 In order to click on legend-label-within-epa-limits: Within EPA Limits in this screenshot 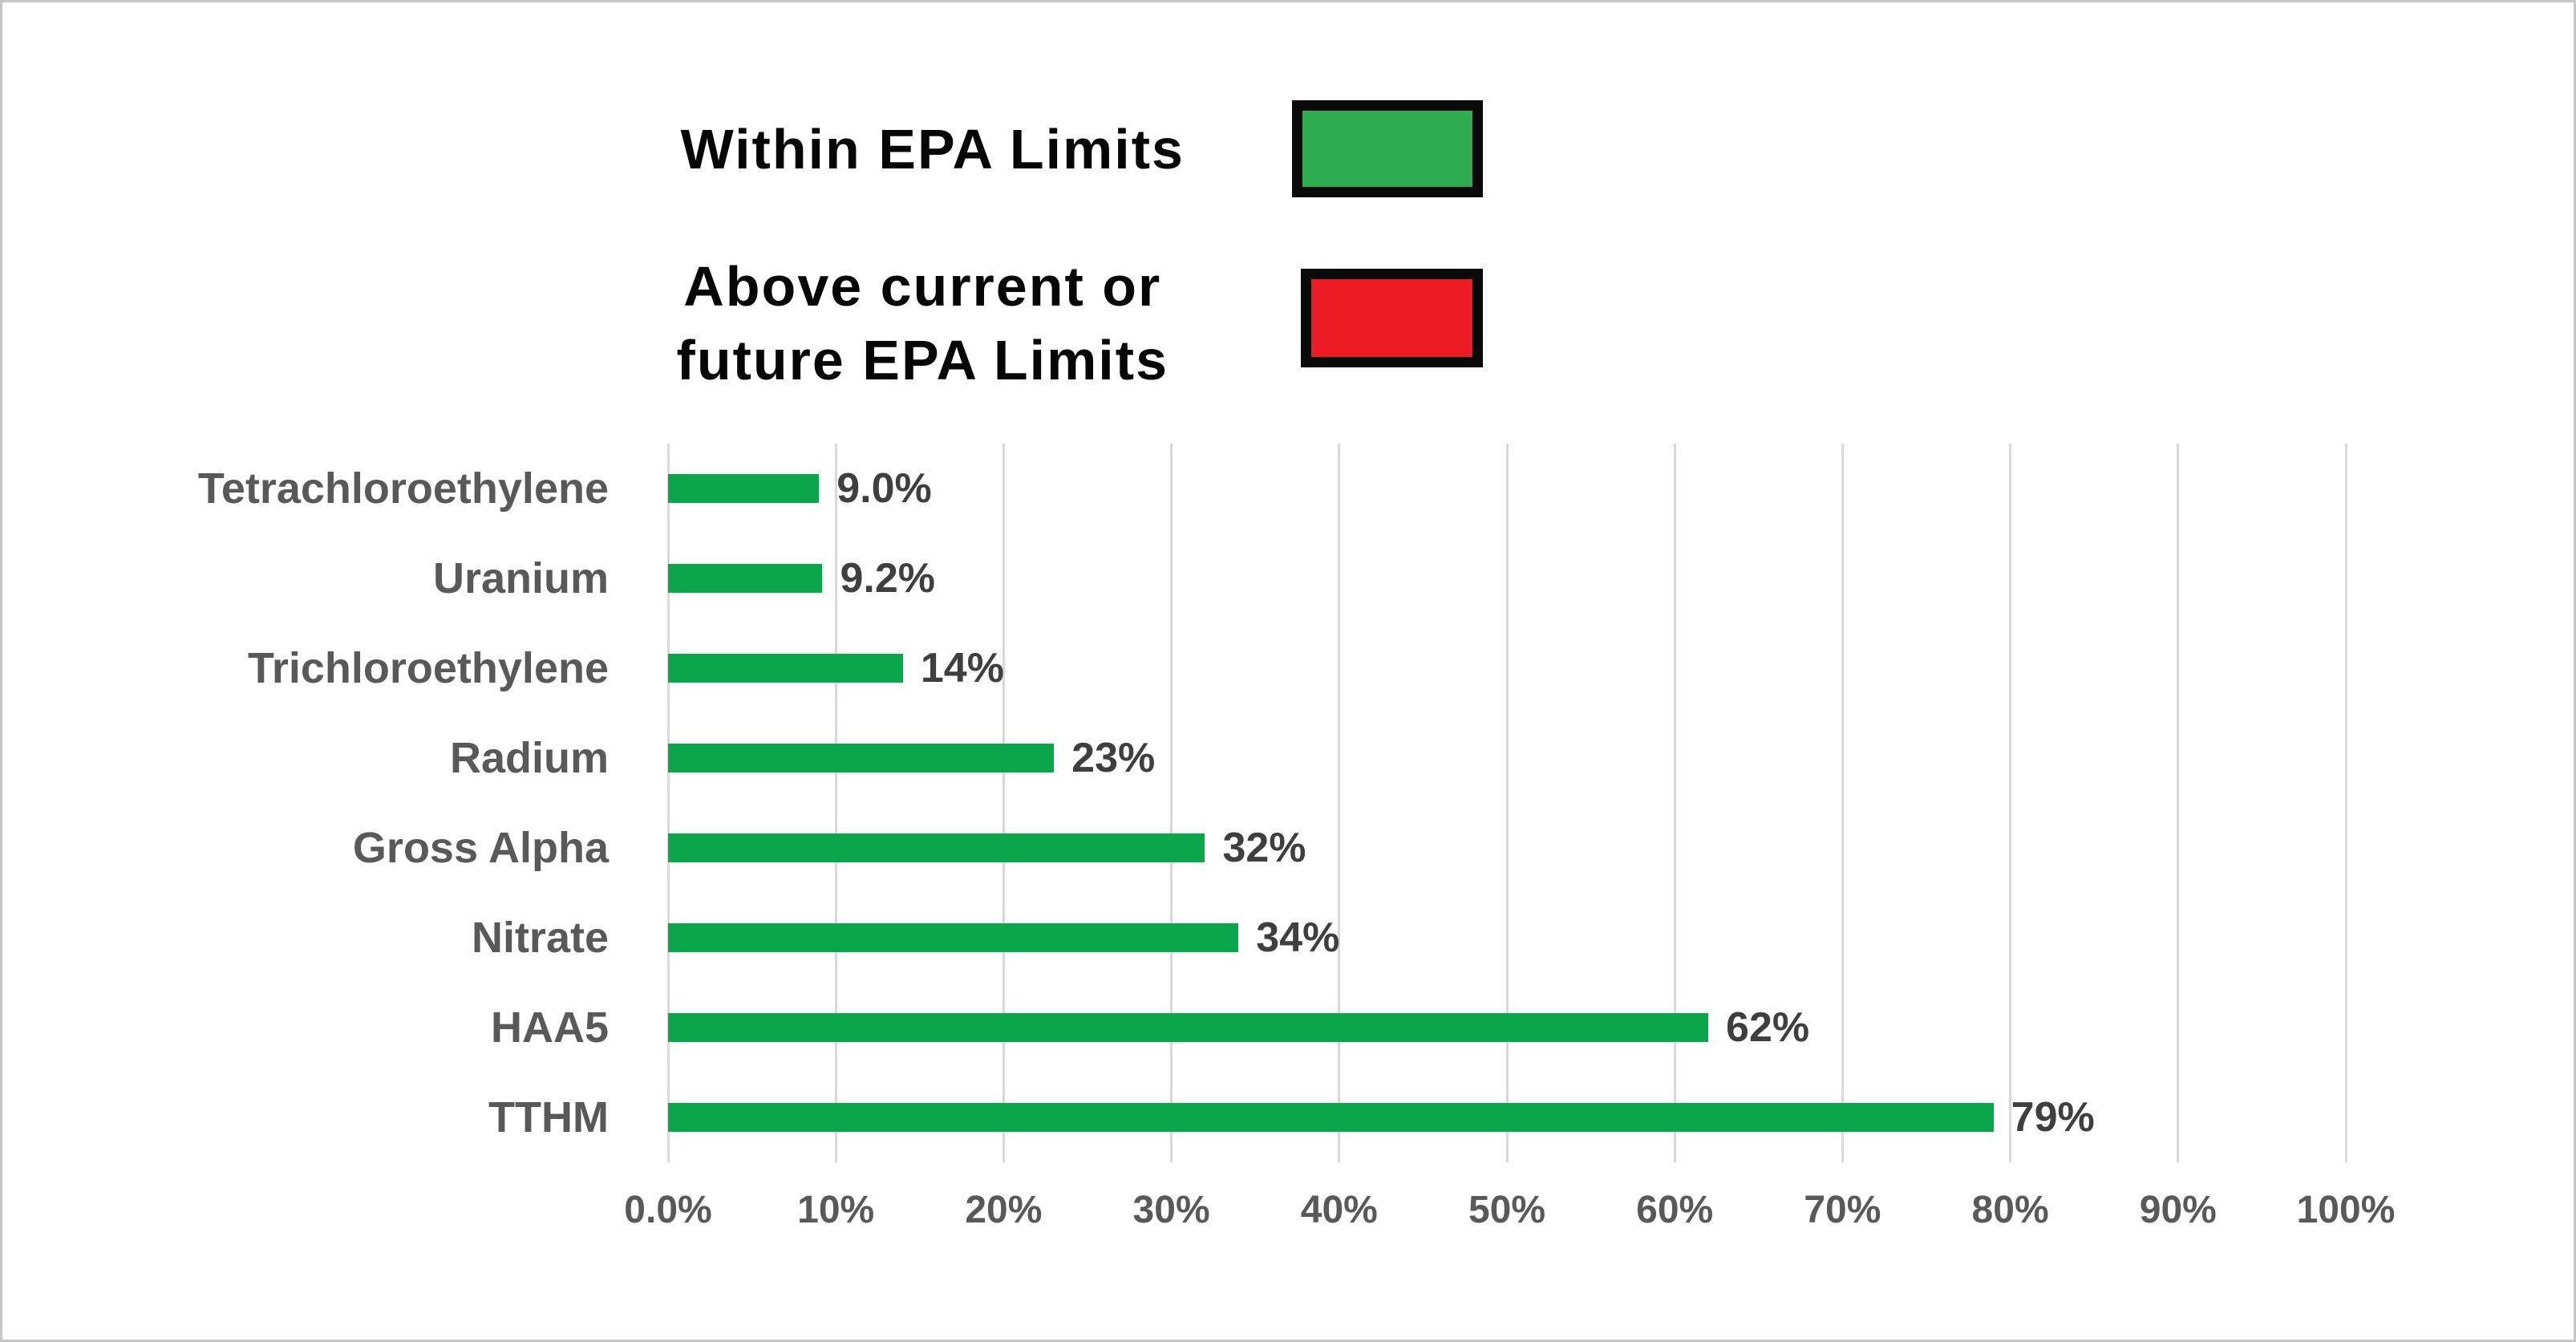, I will do `click(932, 149)`.